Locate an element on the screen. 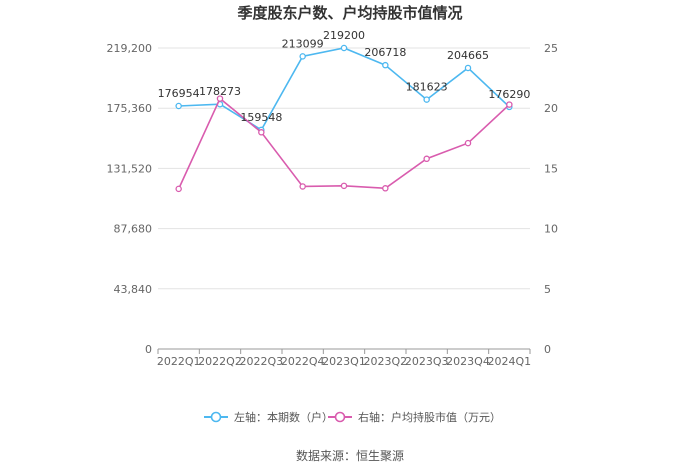 The width and height of the screenshot is (700, 473). y-right-tick-label: 0 is located at coordinates (547, 349).